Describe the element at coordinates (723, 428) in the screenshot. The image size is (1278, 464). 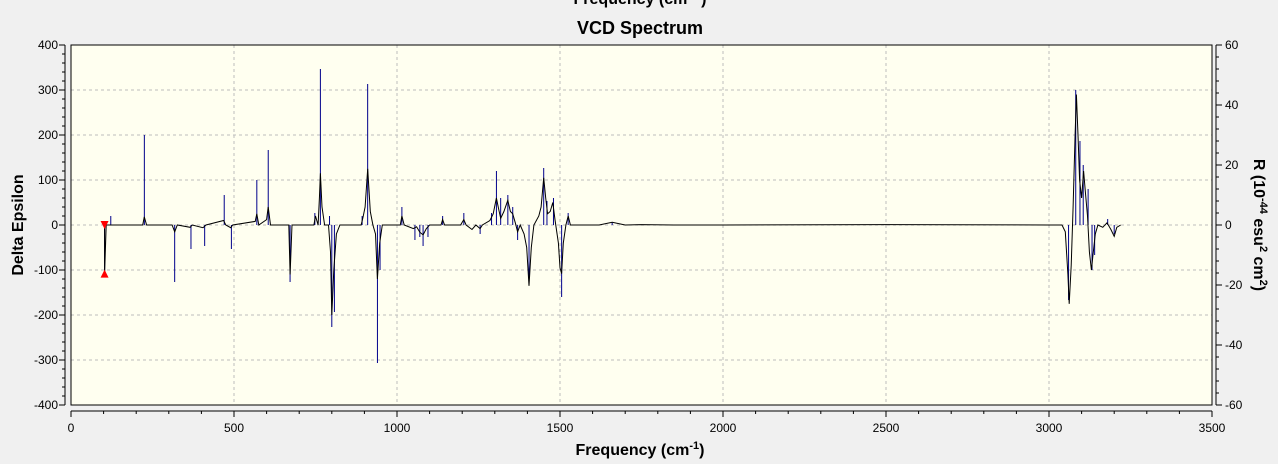
I see `x-tick-label: 2000` at that location.